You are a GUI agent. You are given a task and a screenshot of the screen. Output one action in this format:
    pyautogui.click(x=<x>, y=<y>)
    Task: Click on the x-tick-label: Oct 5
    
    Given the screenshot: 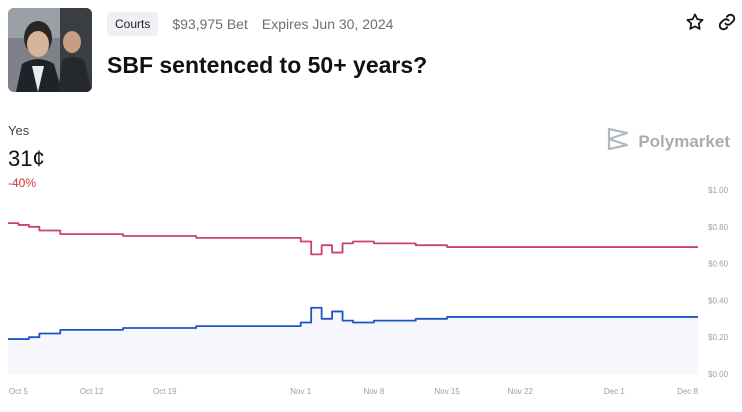 What is the action you would take?
    pyautogui.click(x=19, y=391)
    